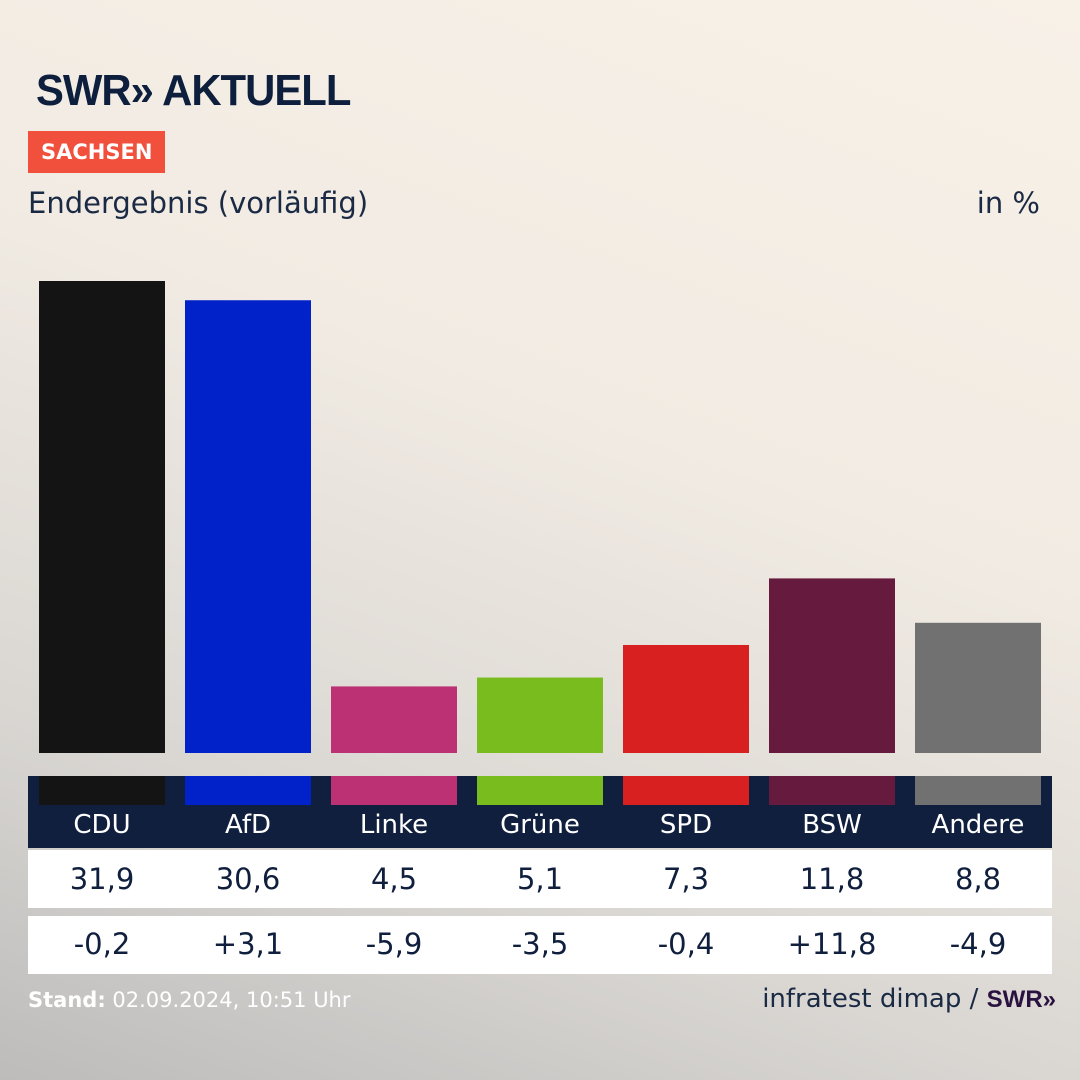  Describe the element at coordinates (540, 715) in the screenshot. I see `bar-grüne` at that location.